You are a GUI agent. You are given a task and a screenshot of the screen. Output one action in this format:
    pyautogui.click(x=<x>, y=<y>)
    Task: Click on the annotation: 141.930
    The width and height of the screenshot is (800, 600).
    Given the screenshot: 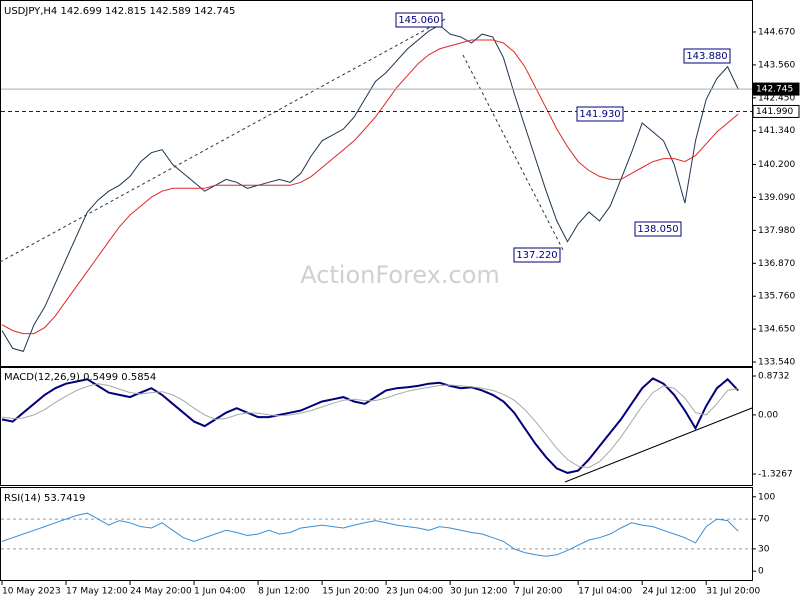 What is the action you would take?
    pyautogui.click(x=599, y=114)
    